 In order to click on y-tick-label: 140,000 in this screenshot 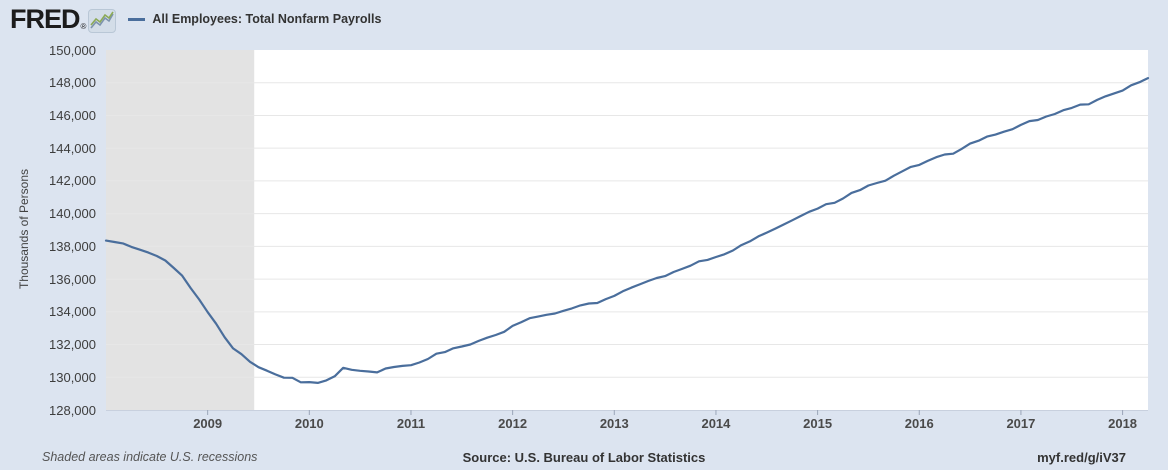, I will do `click(72, 214)`.